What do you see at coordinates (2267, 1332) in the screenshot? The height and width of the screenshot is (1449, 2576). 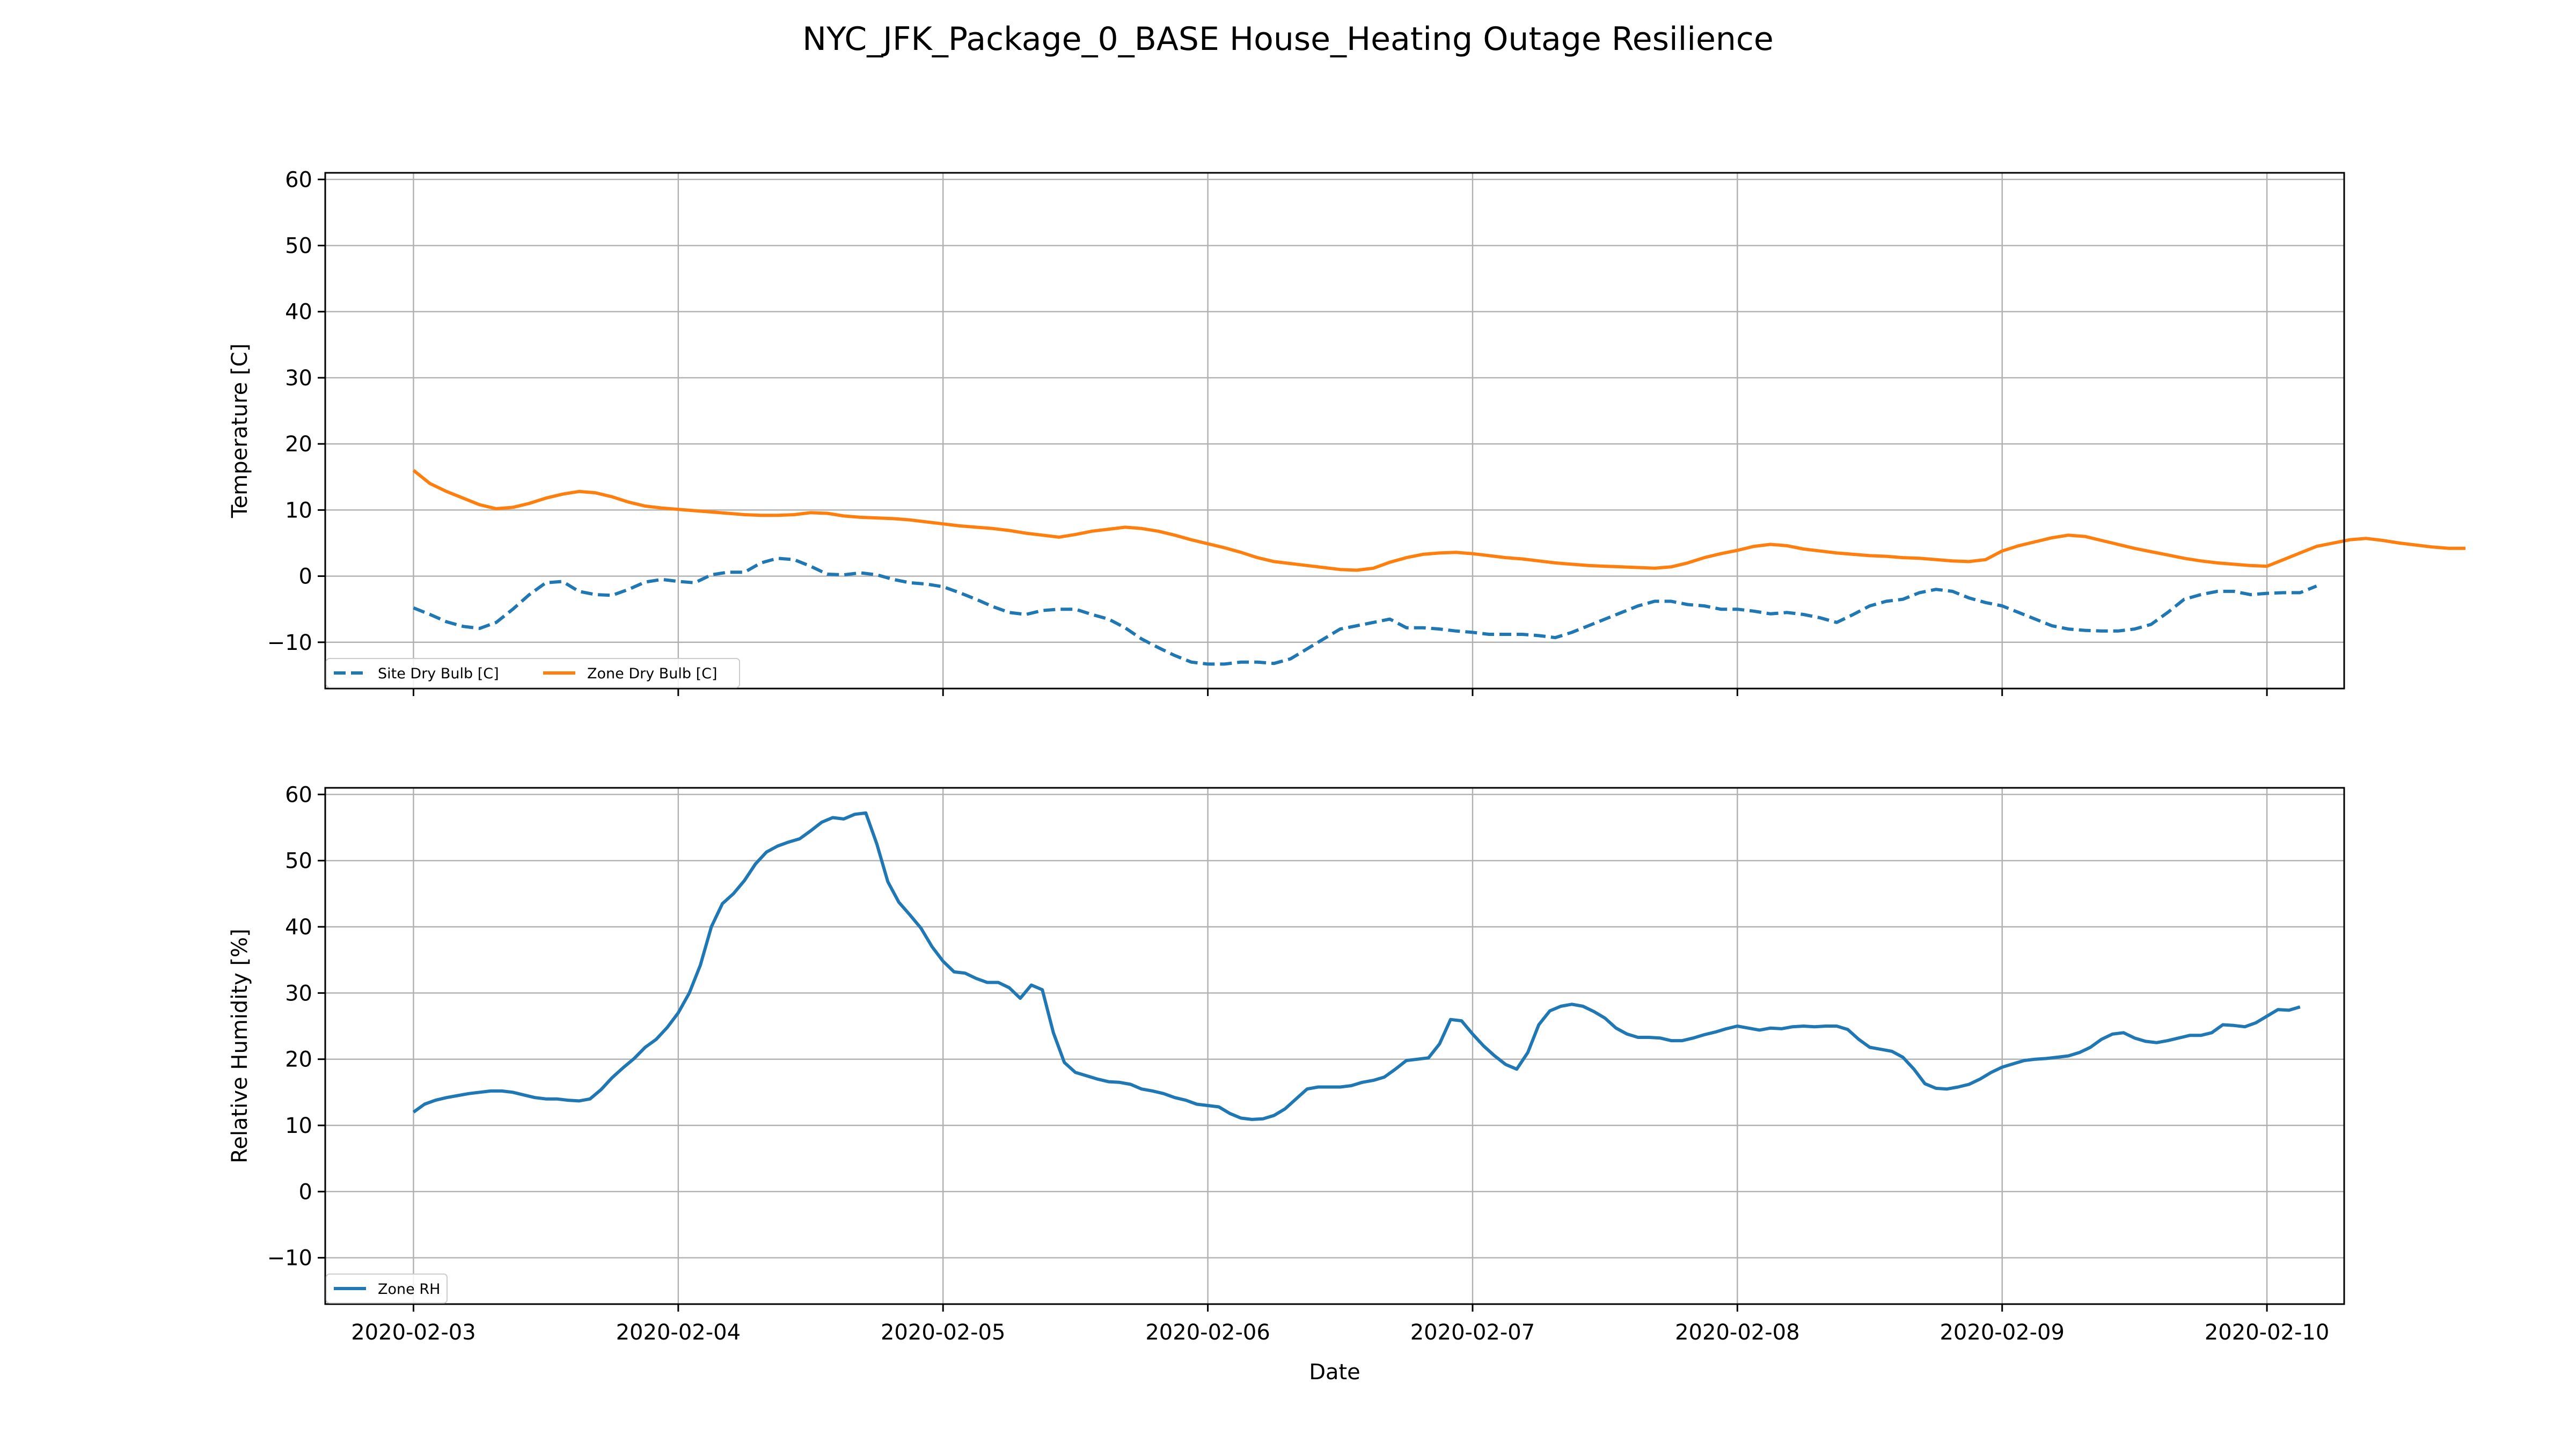 I see `x-tick-label: 2020-02-10` at bounding box center [2267, 1332].